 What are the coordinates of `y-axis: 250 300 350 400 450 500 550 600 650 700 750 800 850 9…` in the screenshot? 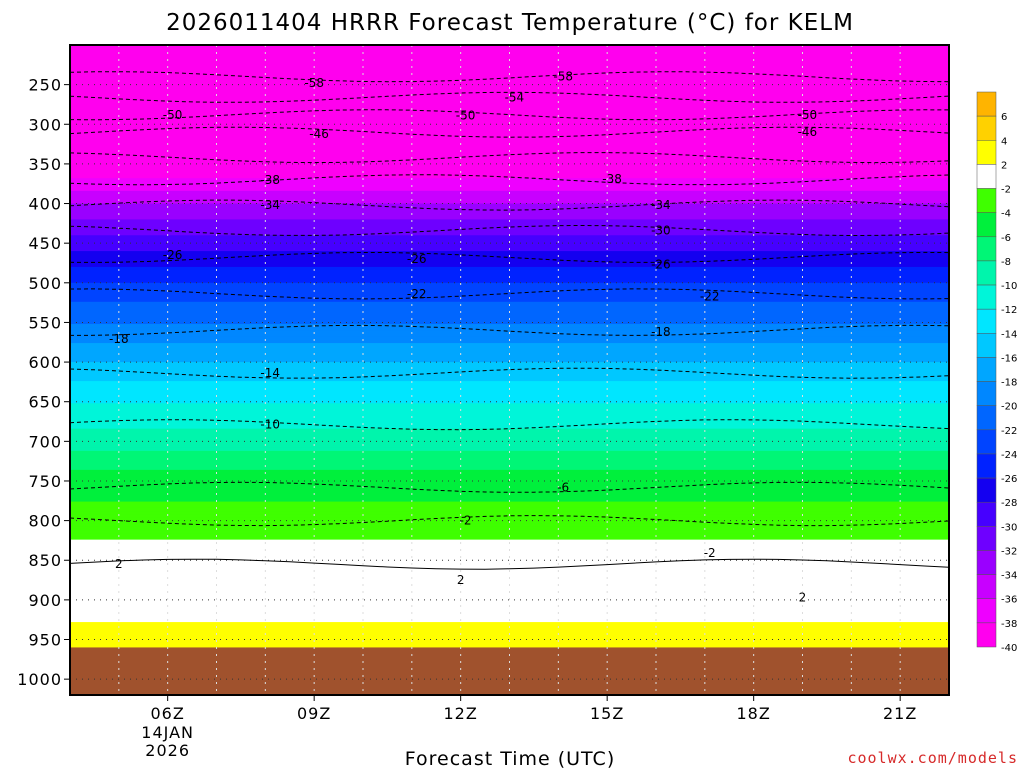 It's located at (43, 382).